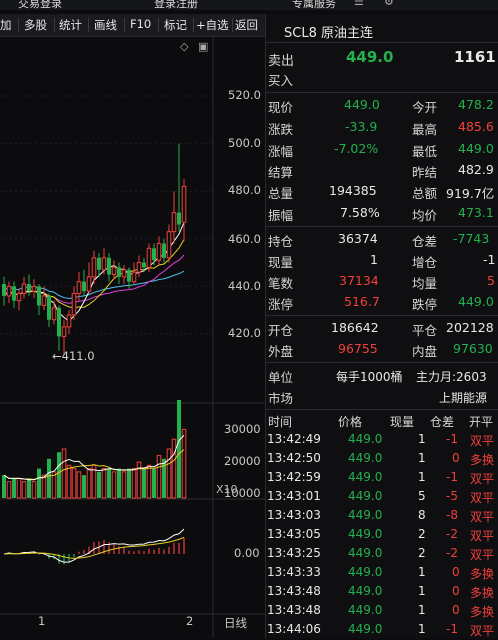 This screenshot has width=498, height=640. What do you see at coordinates (175, 25) in the screenshot?
I see `tb-mark-button: 标记` at bounding box center [175, 25].